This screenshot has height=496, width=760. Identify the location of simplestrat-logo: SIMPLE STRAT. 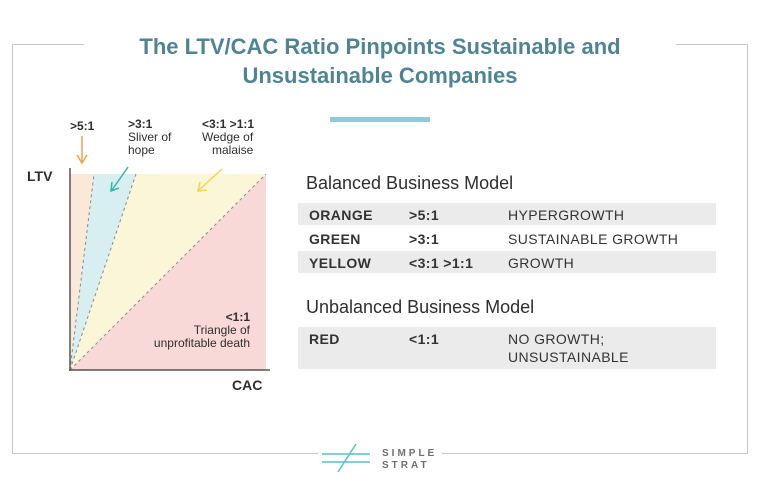
(380, 458).